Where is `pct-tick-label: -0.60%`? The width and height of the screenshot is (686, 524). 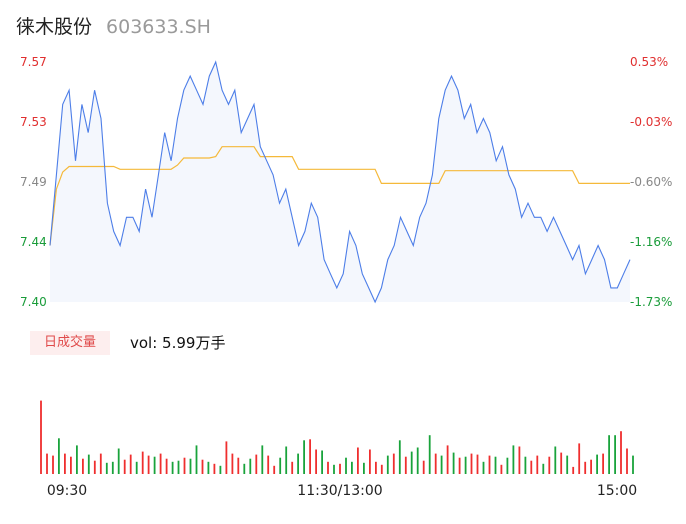
pct-tick-label: -0.60% is located at coordinates (651, 182).